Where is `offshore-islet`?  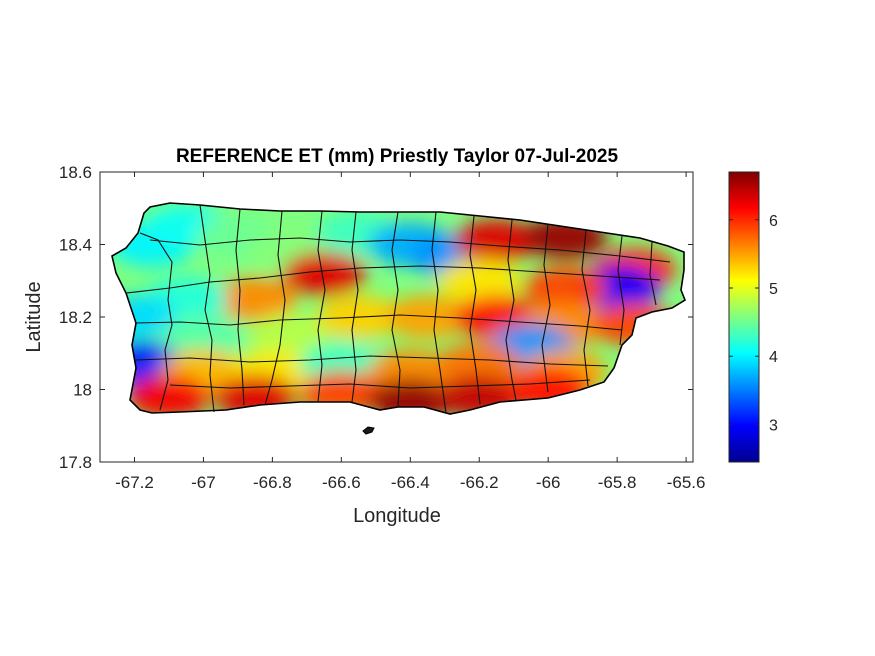
offshore-islet is located at coordinates (368, 430).